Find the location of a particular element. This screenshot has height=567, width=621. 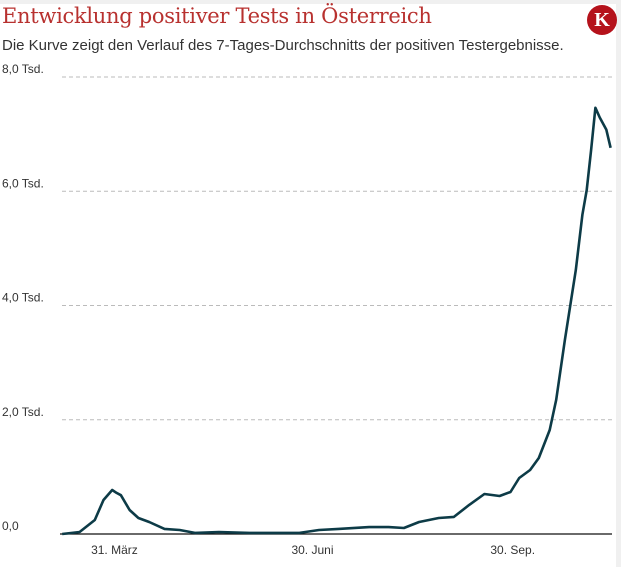

y-tick-label: 4,0 Tsd. is located at coordinates (23, 298).